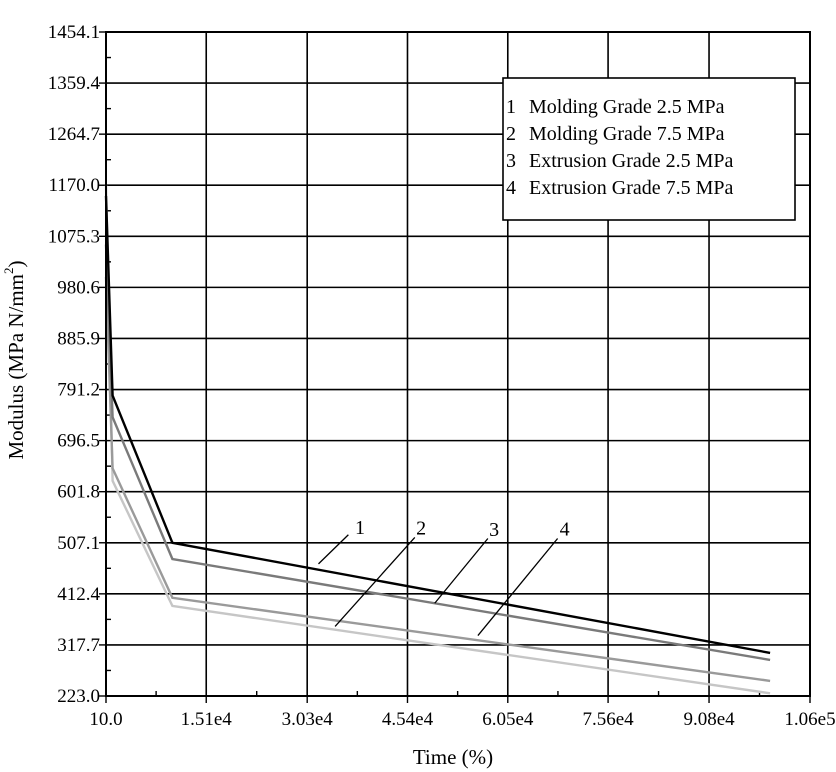 The image size is (836, 772). What do you see at coordinates (709, 719) in the screenshot?
I see `x-tick-label: 9.08e4` at bounding box center [709, 719].